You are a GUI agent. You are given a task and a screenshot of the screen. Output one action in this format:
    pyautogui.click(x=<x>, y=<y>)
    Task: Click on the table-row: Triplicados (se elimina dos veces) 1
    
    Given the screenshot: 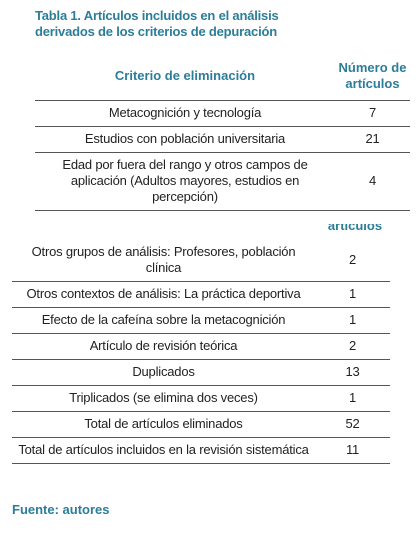 What is the action you would take?
    pyautogui.click(x=201, y=399)
    